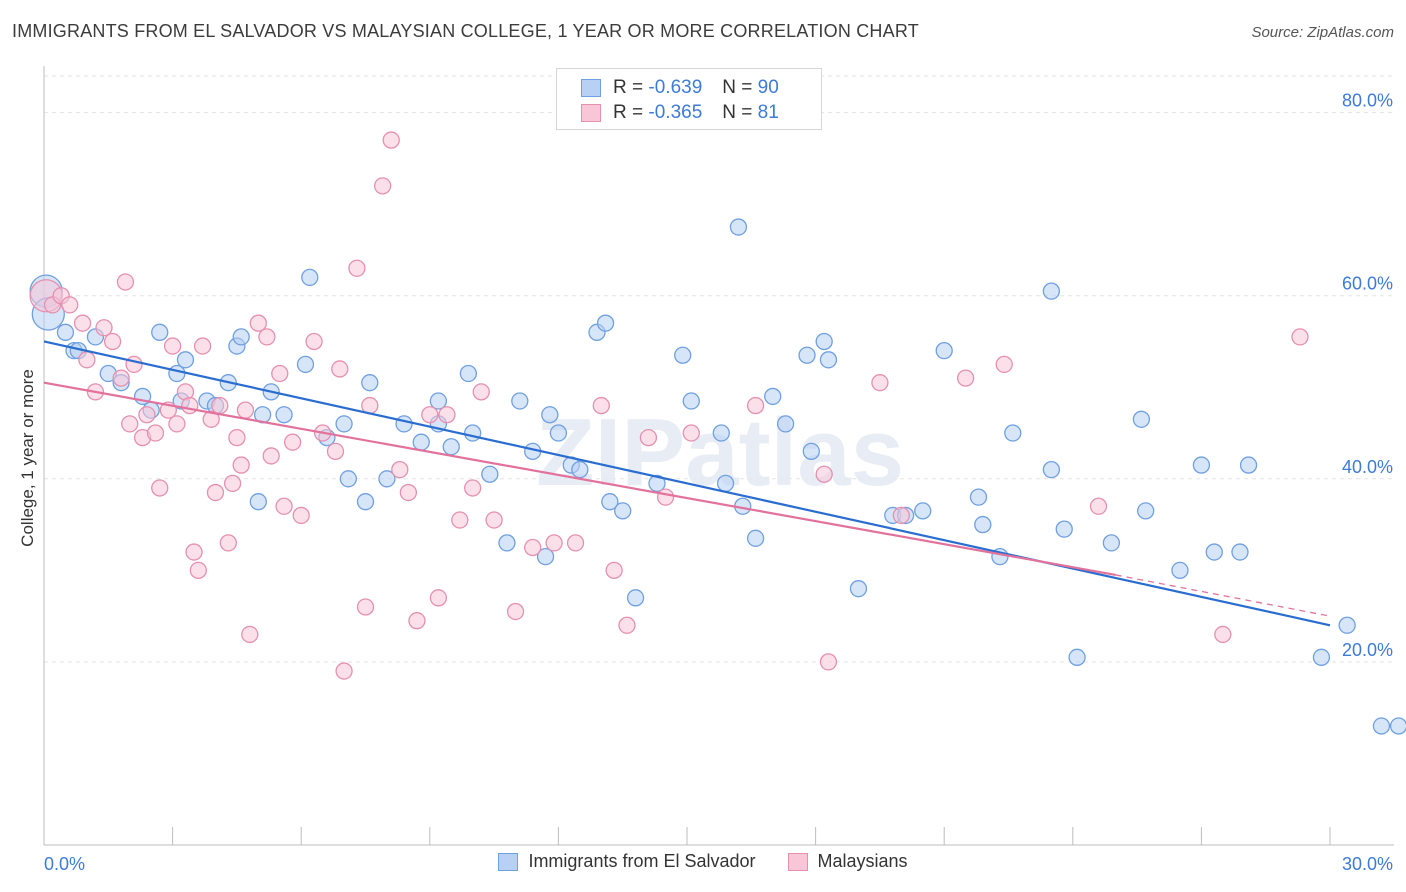  I want to click on legend-item-malaysians: Malaysians, so click(847, 861).